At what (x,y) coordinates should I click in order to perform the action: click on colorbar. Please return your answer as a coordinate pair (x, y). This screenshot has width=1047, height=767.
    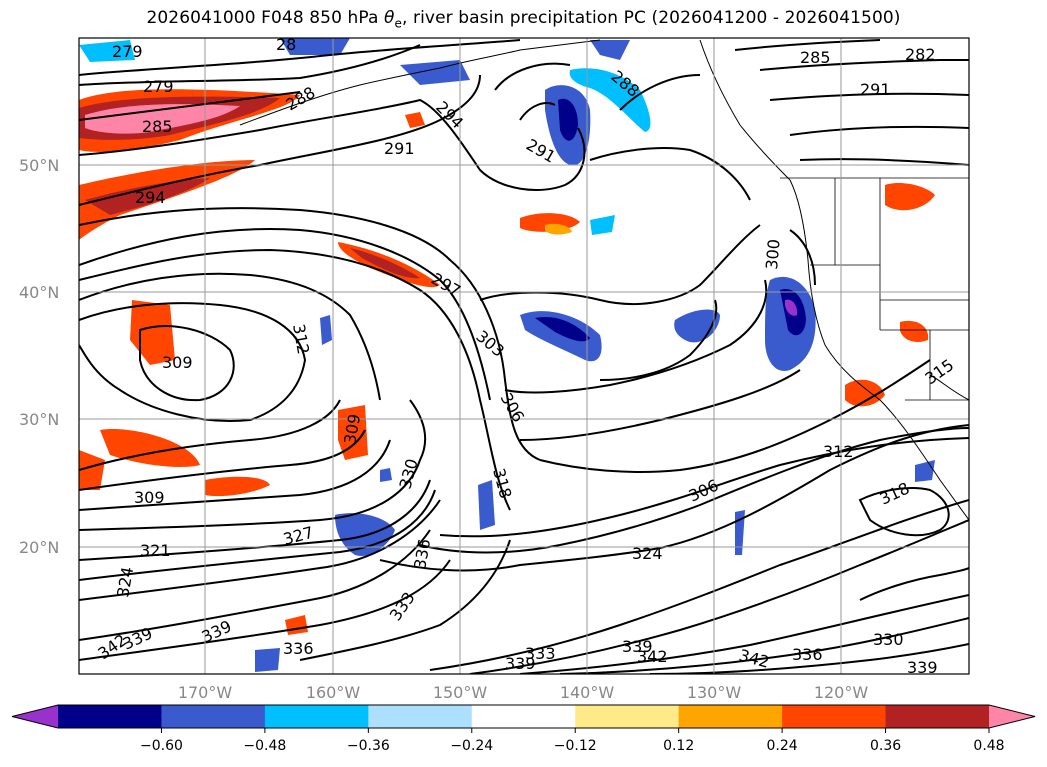
    Looking at the image, I should click on (523, 716).